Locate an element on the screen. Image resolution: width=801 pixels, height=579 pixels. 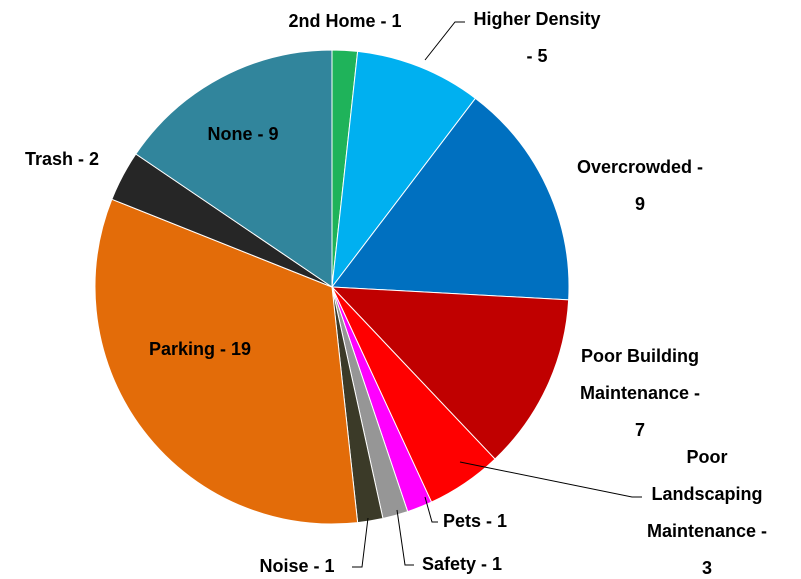
slice-label-line: Pets - 1 is located at coordinates (475, 521).